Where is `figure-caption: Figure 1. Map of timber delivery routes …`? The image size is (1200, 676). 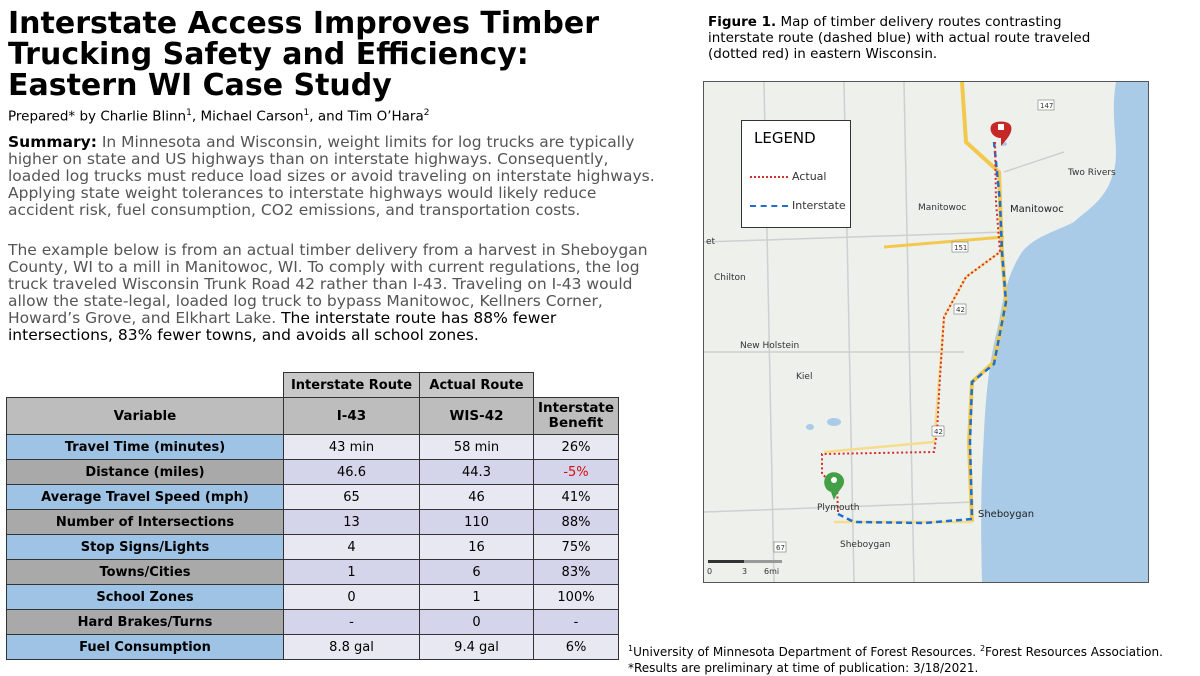
figure-caption: Figure 1. Map of timber delivery routes … is located at coordinates (918, 38).